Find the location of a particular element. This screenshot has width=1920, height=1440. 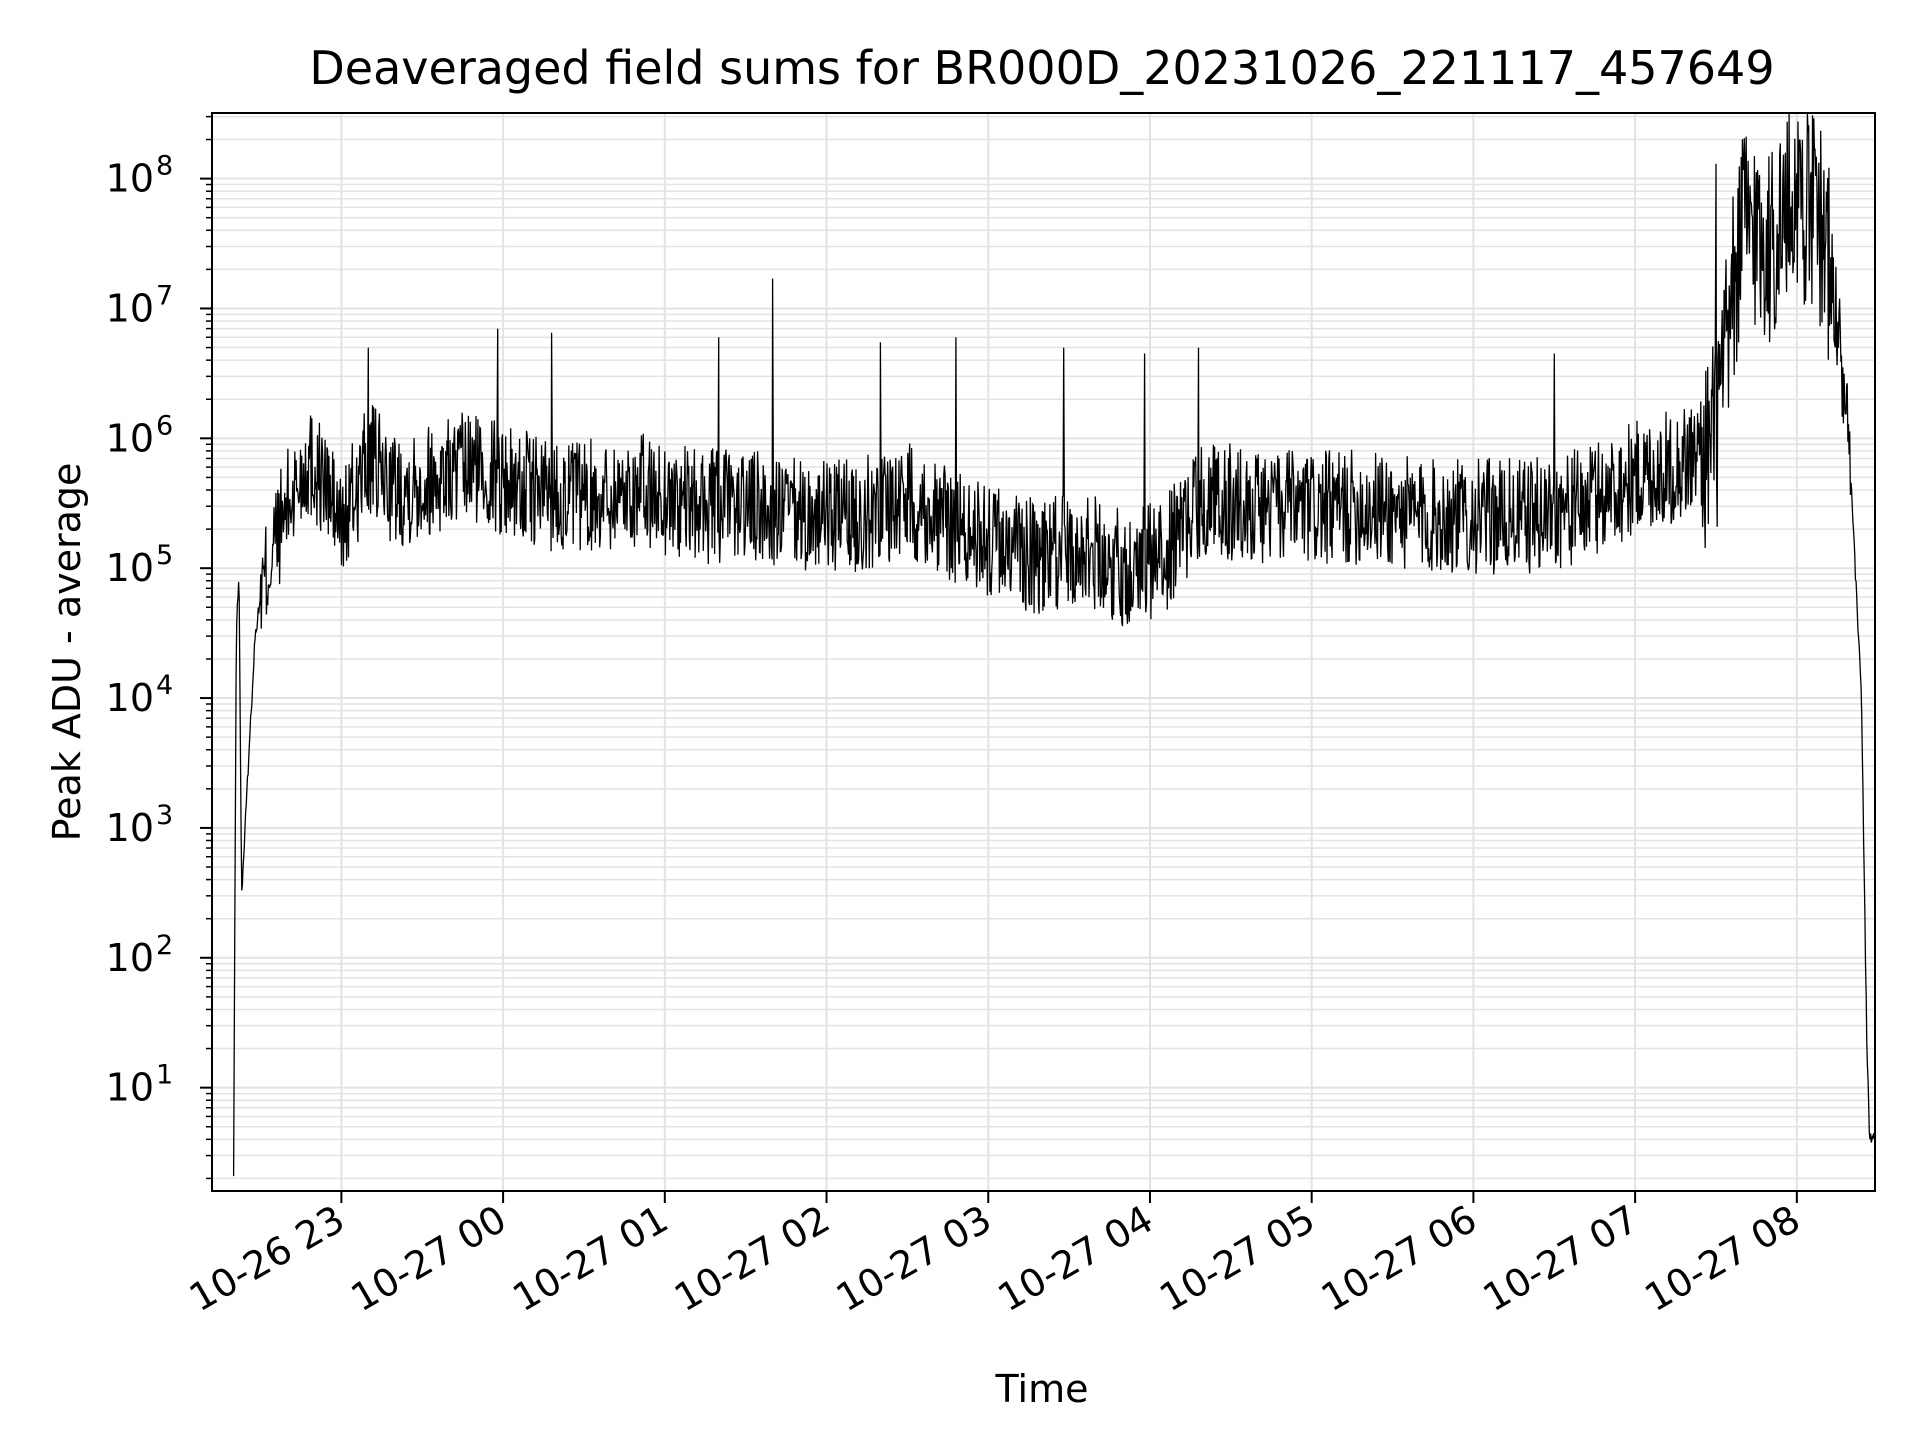

y-tick-exponent: 7 is located at coordinates (164, 295).